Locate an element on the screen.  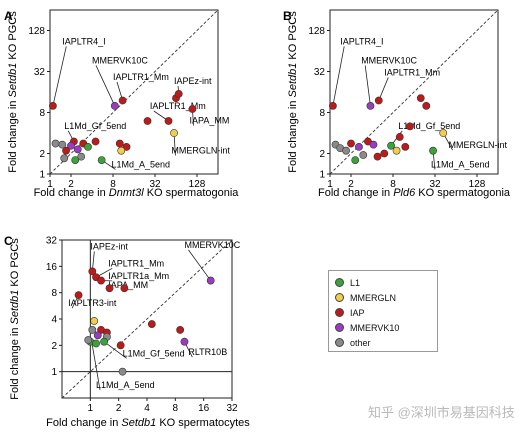
y-tick-label: 16 is located at coordinates (52, 267).